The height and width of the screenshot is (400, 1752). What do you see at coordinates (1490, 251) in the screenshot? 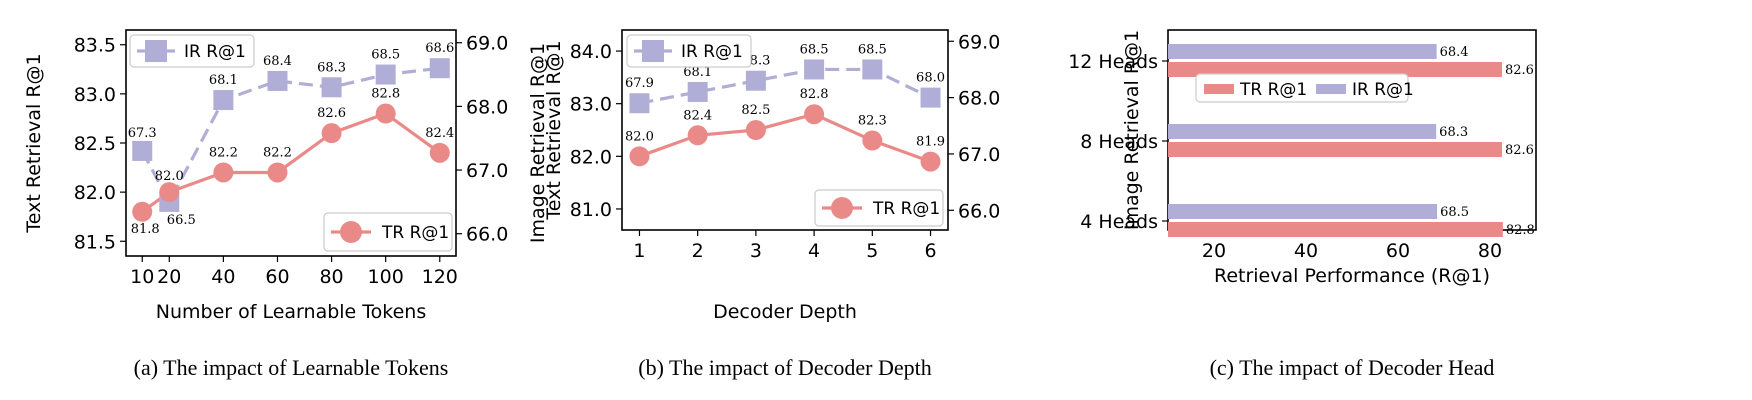
I see `x-tick-label: 80` at bounding box center [1490, 251].